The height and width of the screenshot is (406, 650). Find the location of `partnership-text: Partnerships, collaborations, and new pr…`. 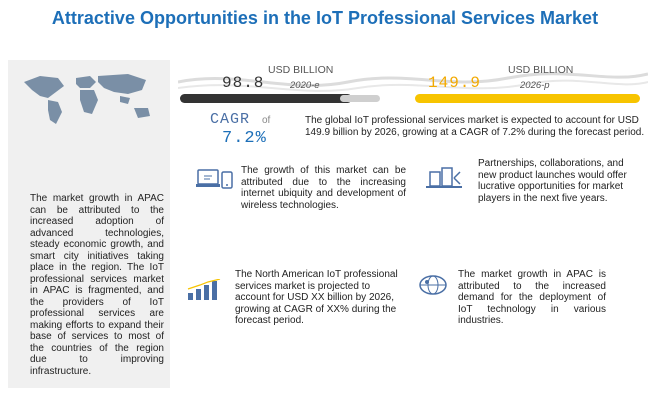

partnership-text: Partnerships, collaborations, and new pr… is located at coordinates (552, 181).